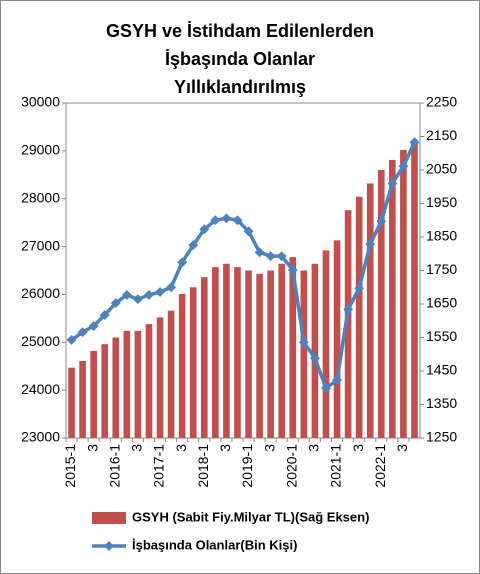  Describe the element at coordinates (441, 269) in the screenshot. I see `y2-tick-label: 1750` at that location.